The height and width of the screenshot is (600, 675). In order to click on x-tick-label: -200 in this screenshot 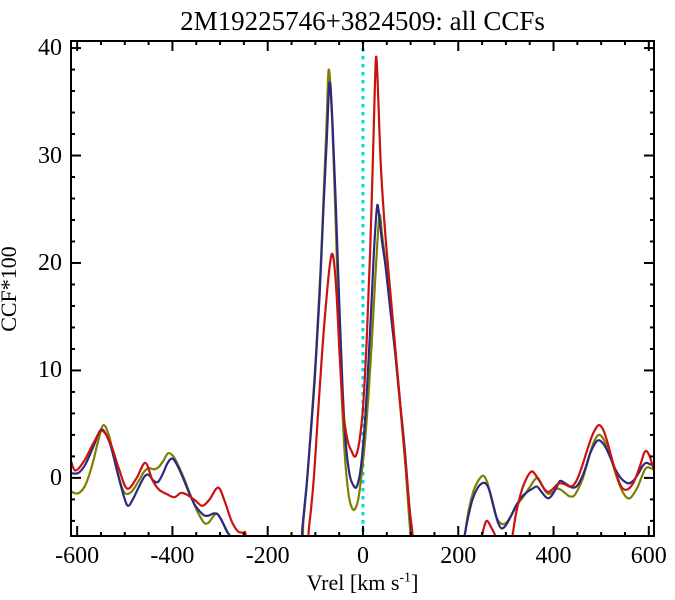, I will do `click(267, 556)`.